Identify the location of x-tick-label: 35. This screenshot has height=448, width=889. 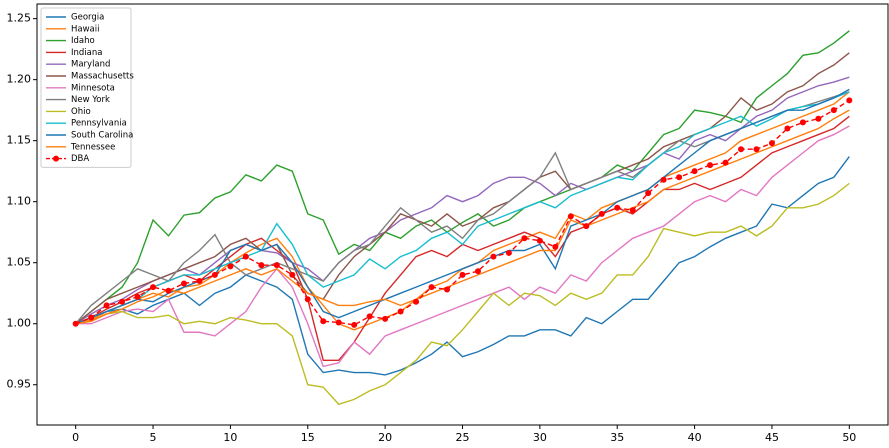
(617, 437).